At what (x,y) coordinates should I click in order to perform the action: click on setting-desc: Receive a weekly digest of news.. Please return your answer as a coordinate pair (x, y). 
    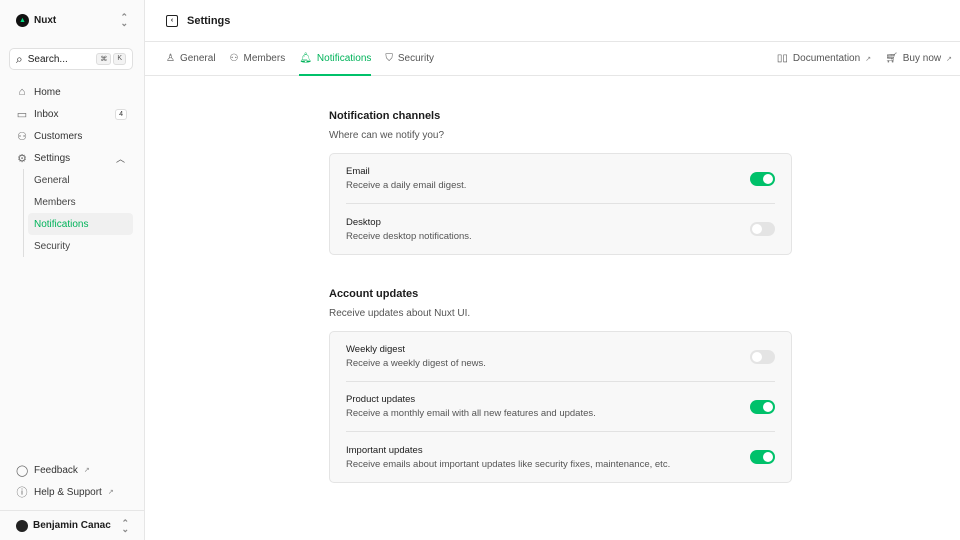
    Looking at the image, I should click on (416, 363).